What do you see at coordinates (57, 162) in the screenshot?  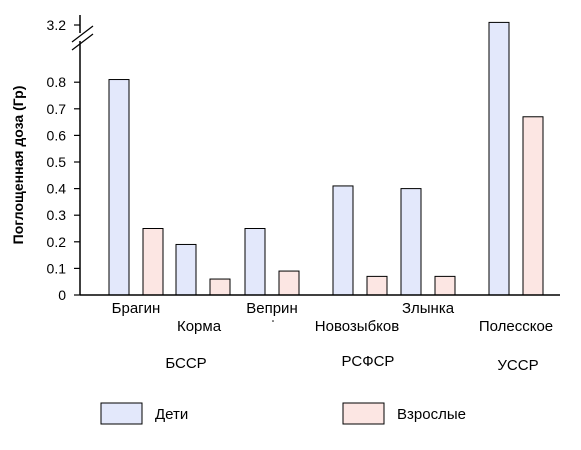 I see `y-tick-label: 0.5` at bounding box center [57, 162].